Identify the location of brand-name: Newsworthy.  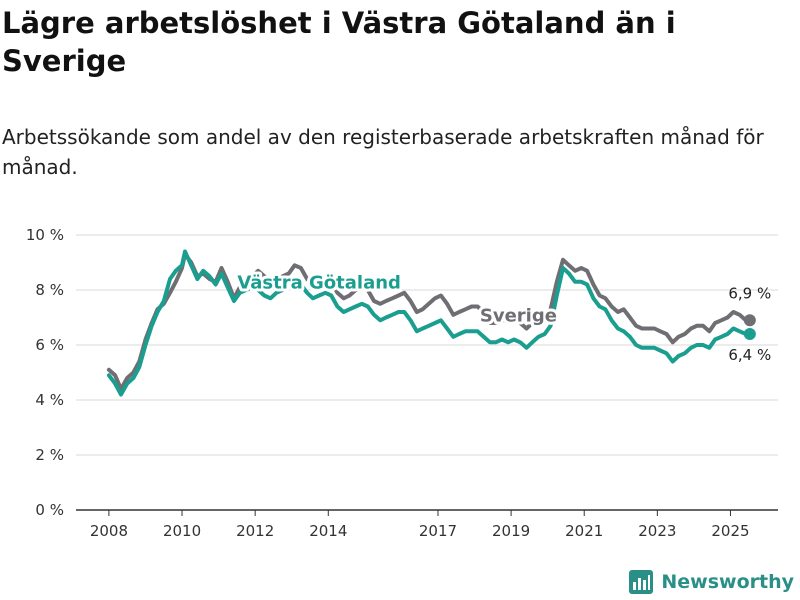
(727, 582).